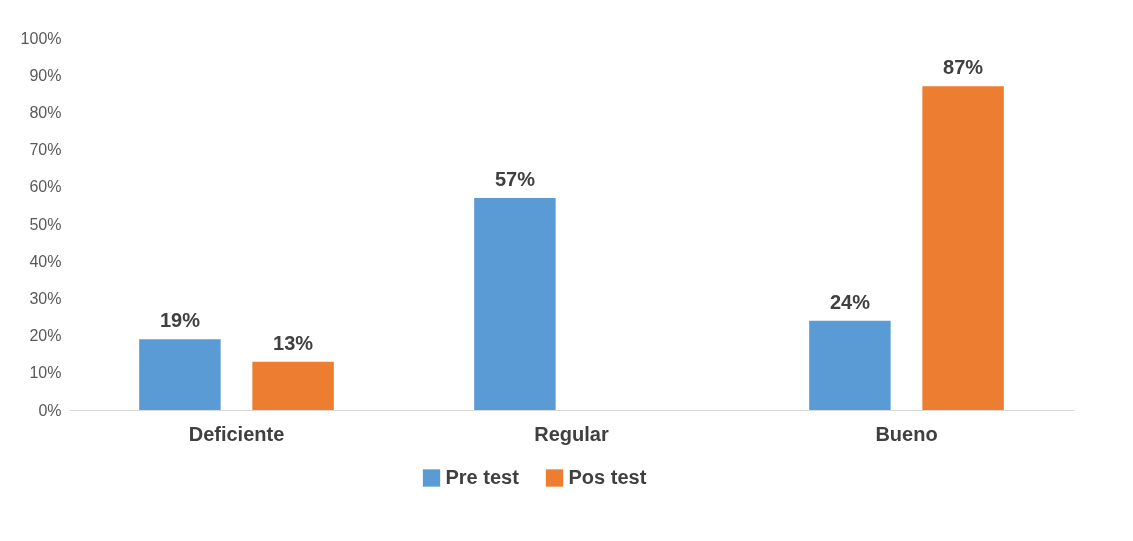  Describe the element at coordinates (607, 477) in the screenshot. I see `legend-label: Pos test` at that location.